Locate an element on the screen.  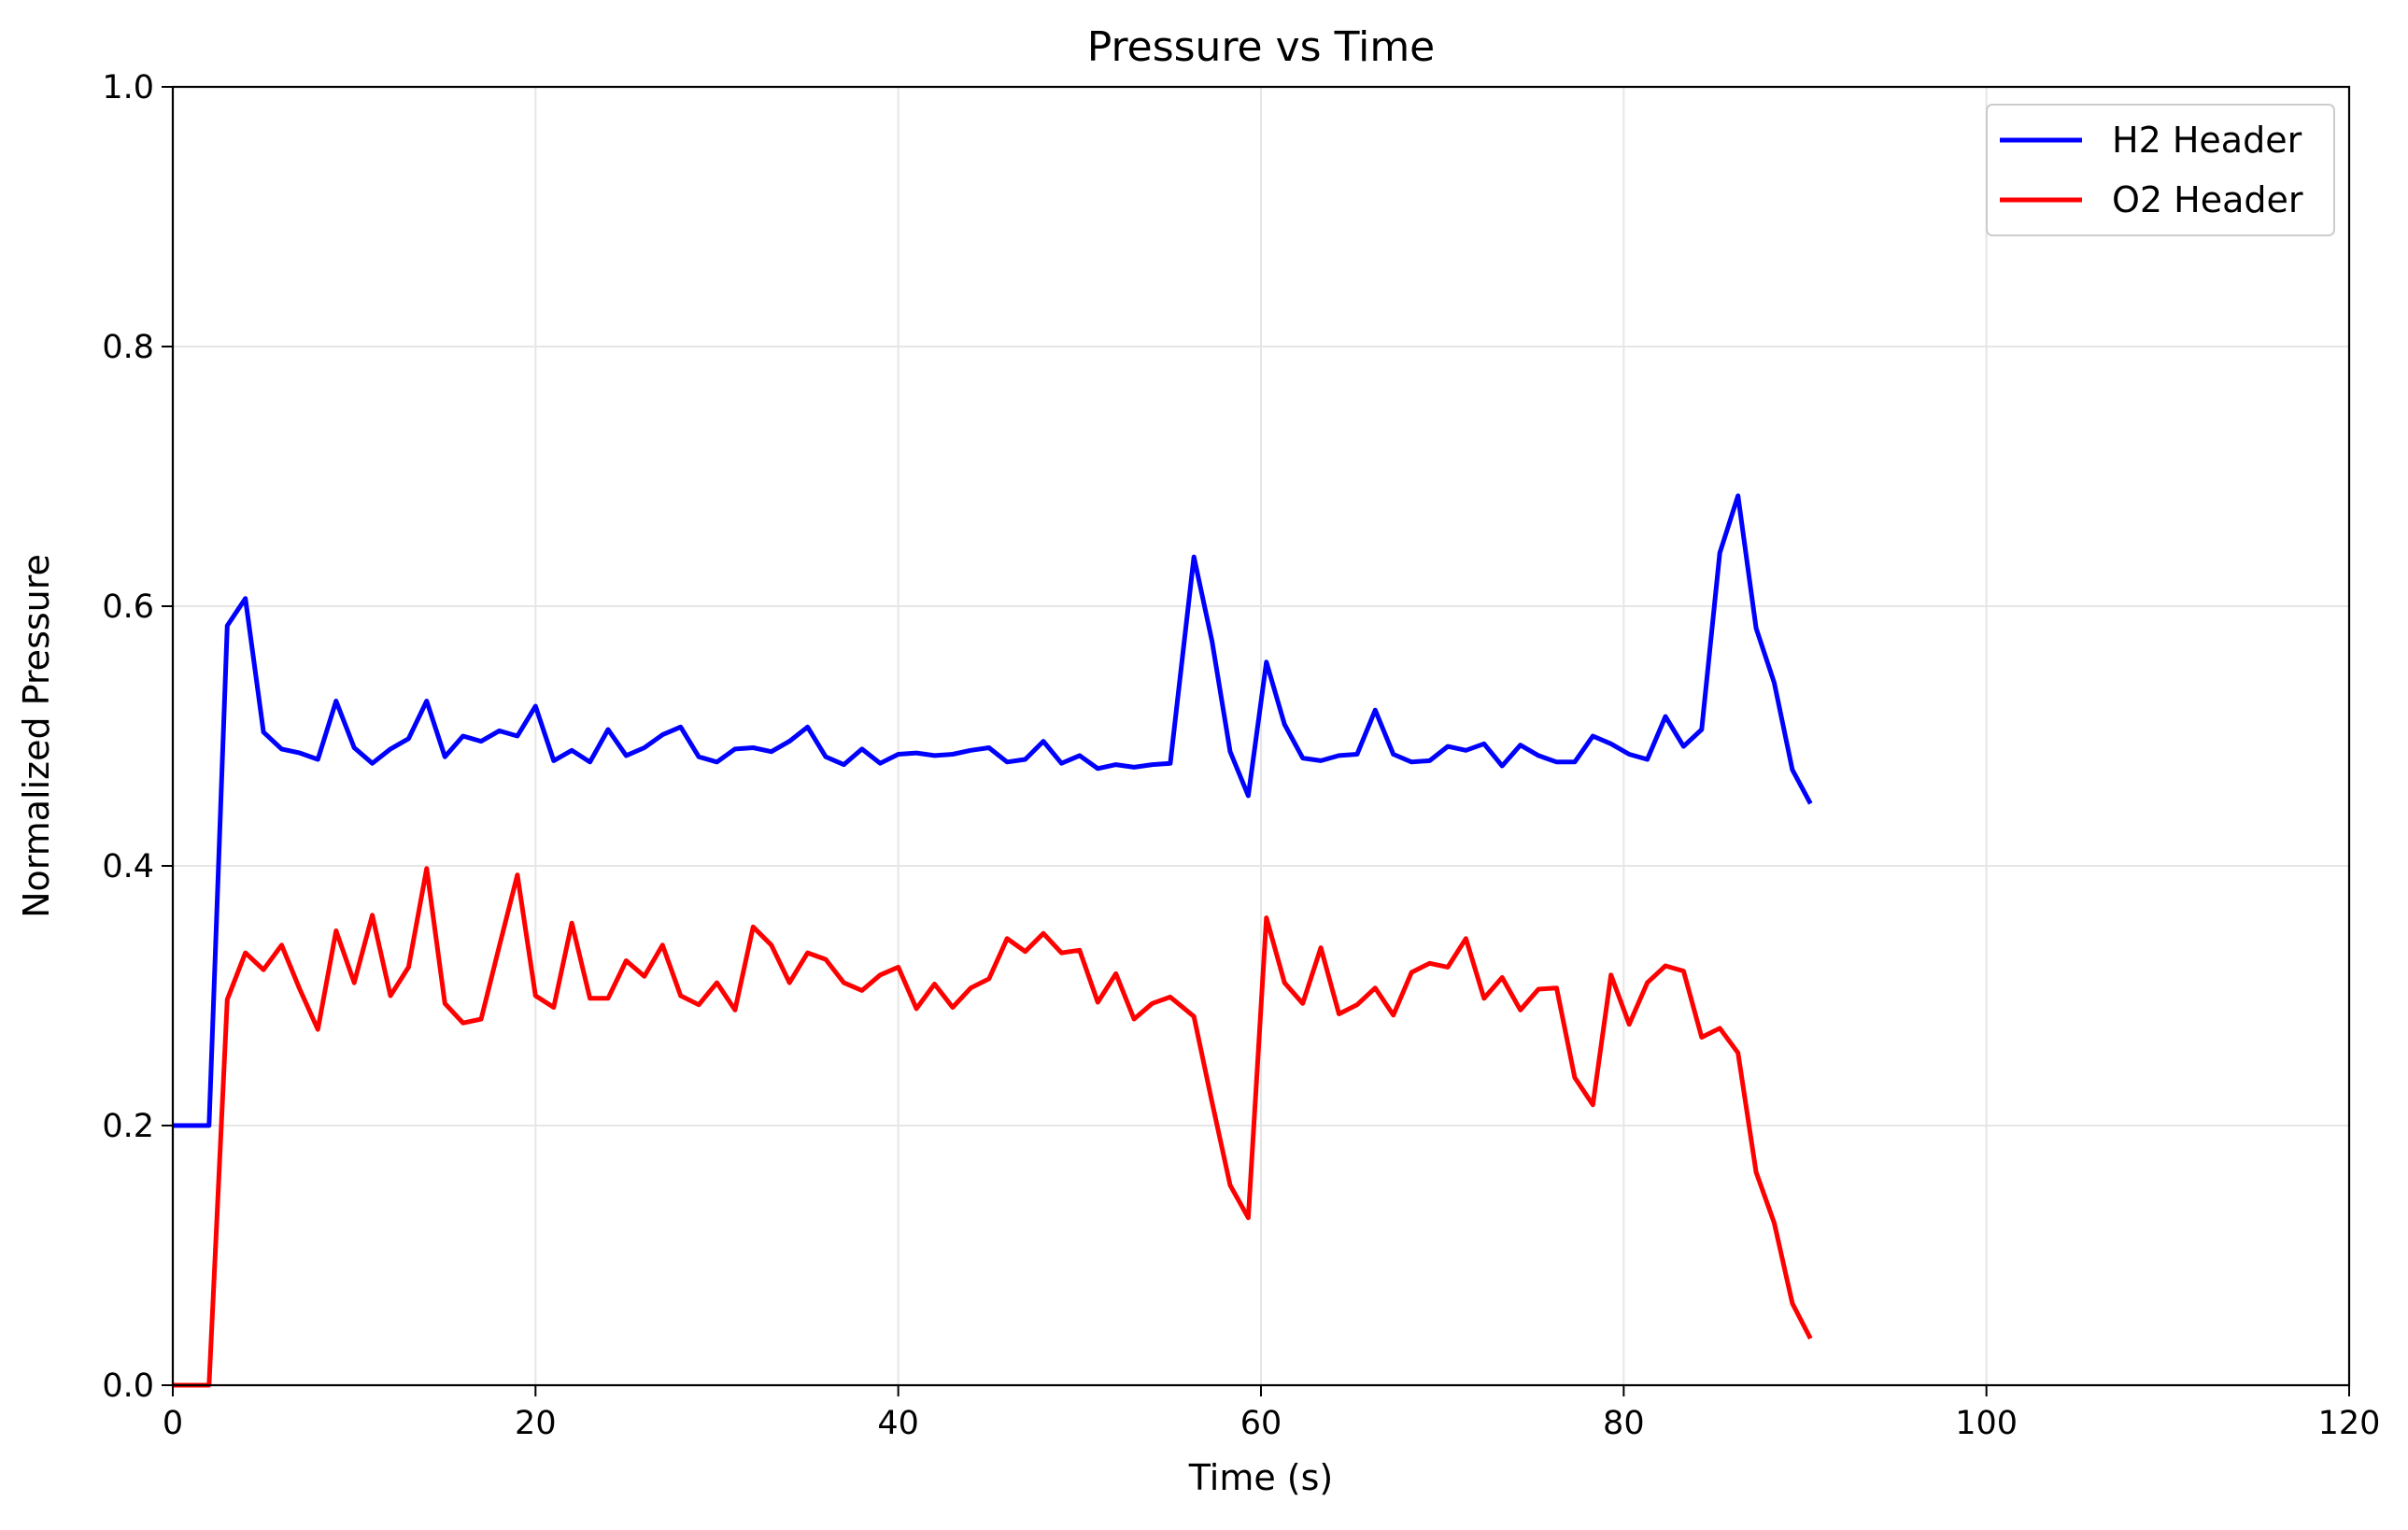
legend-label-o2: O2 Header is located at coordinates (2207, 199).